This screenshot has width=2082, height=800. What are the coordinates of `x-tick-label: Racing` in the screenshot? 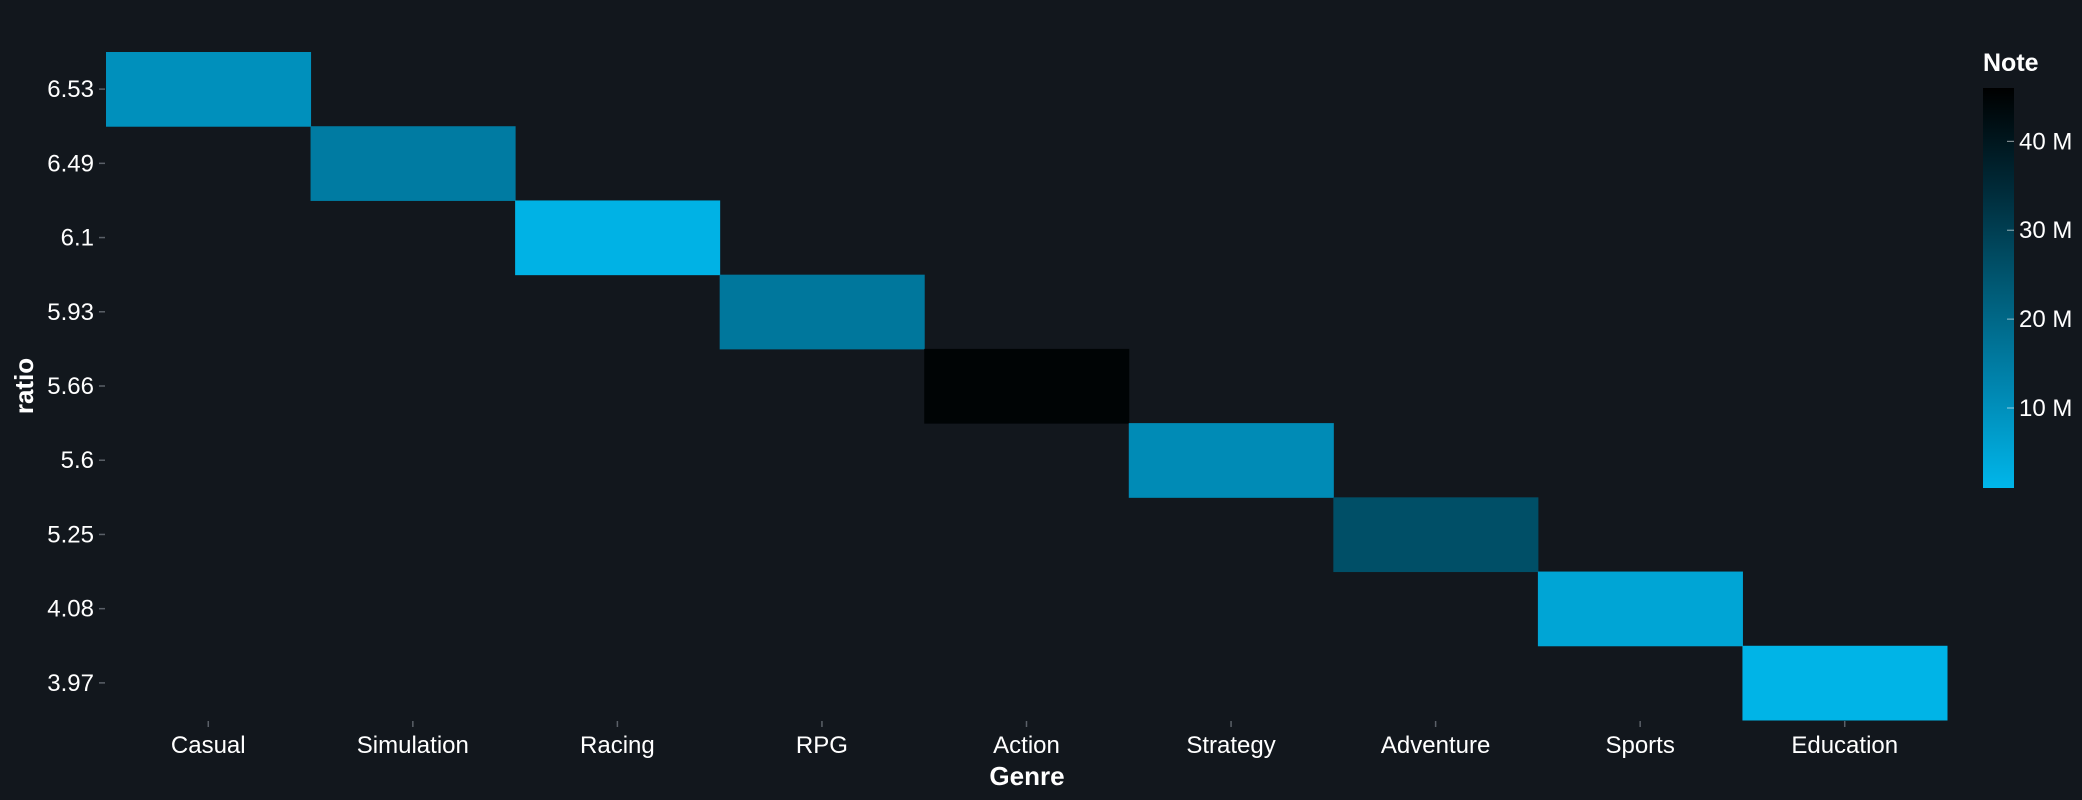 It's located at (617, 745).